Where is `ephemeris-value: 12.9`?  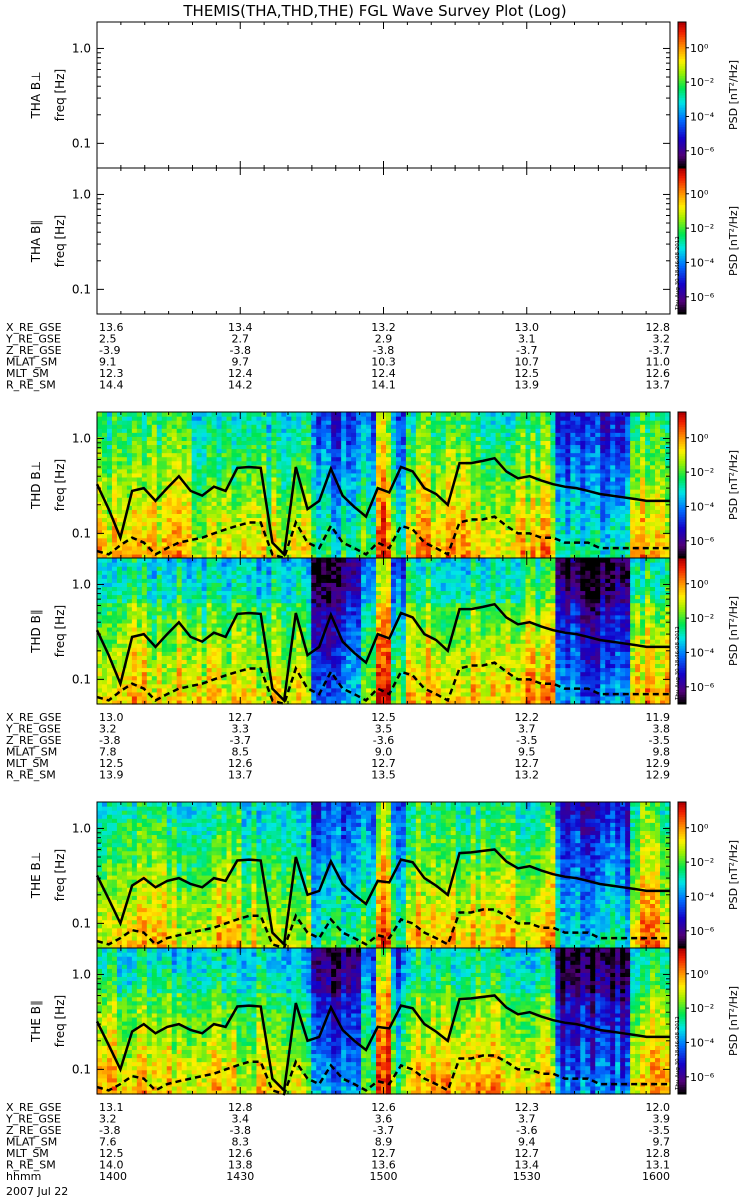
ephemeris-value: 12.9 is located at coordinates (658, 775).